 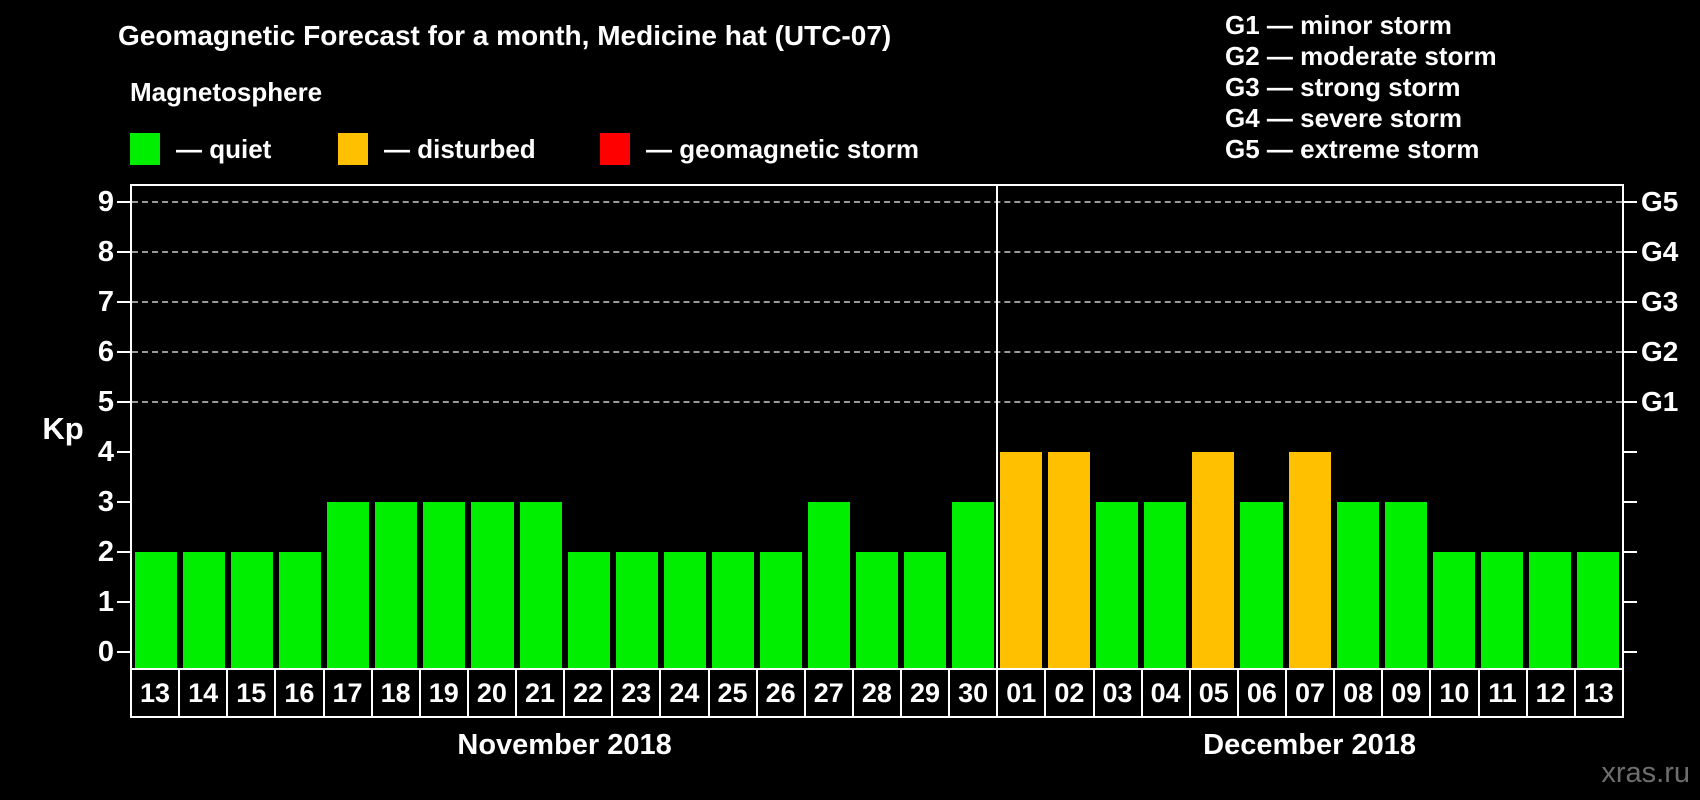 What do you see at coordinates (1405, 693) in the screenshot?
I see `day-cell: 09` at bounding box center [1405, 693].